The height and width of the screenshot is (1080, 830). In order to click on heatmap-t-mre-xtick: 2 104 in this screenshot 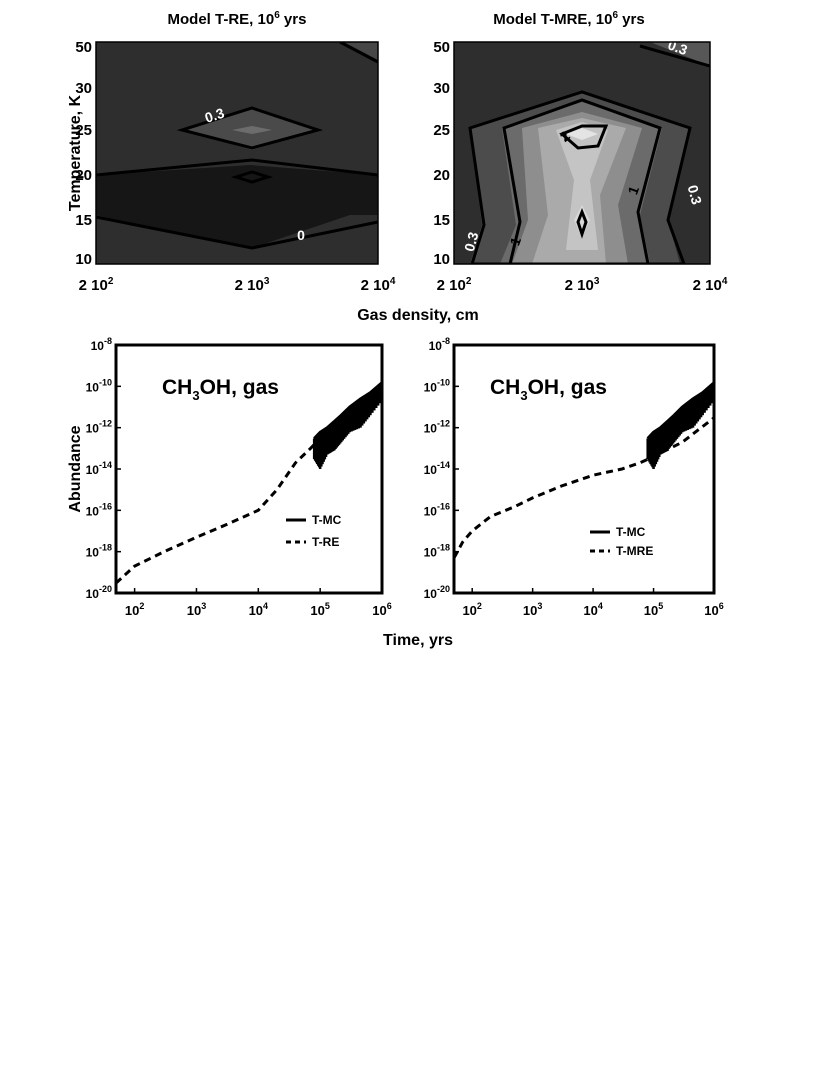, I will do `click(710, 285)`.